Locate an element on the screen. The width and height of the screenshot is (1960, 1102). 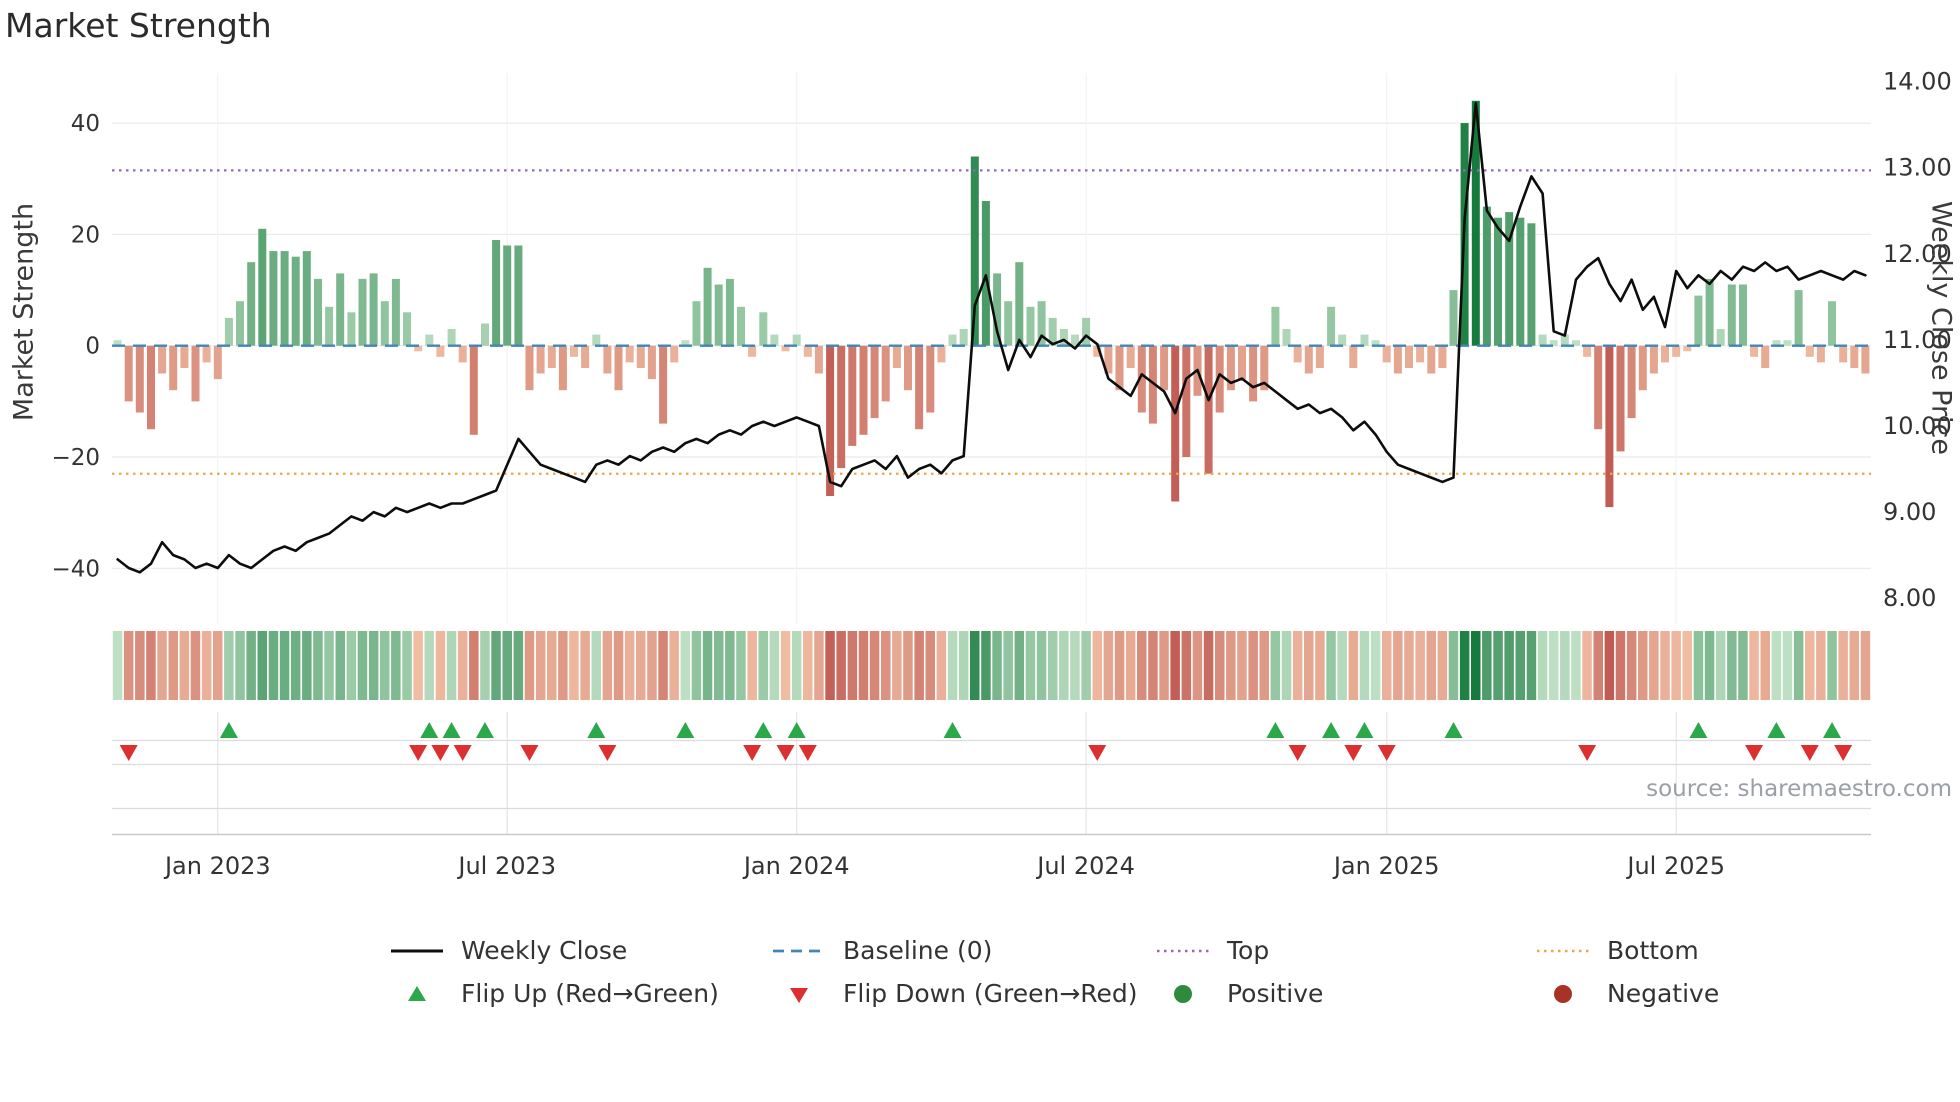
solid-line-swatch-icon is located at coordinates (417, 950).